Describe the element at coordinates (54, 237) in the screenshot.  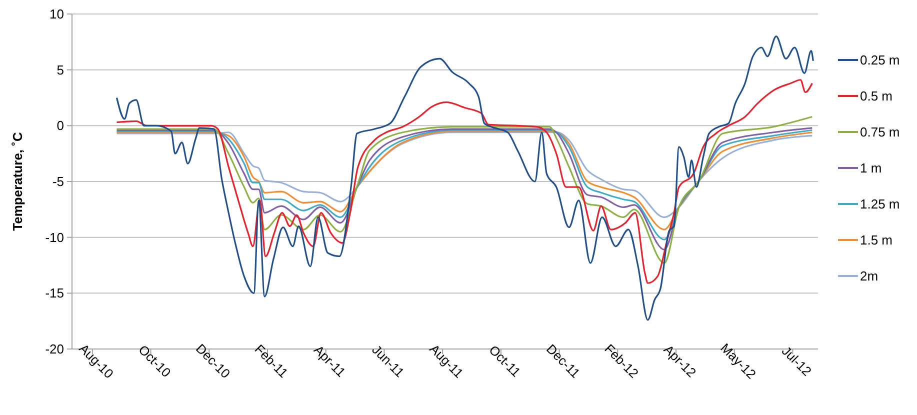
I see `y-tick-label: -10` at that location.